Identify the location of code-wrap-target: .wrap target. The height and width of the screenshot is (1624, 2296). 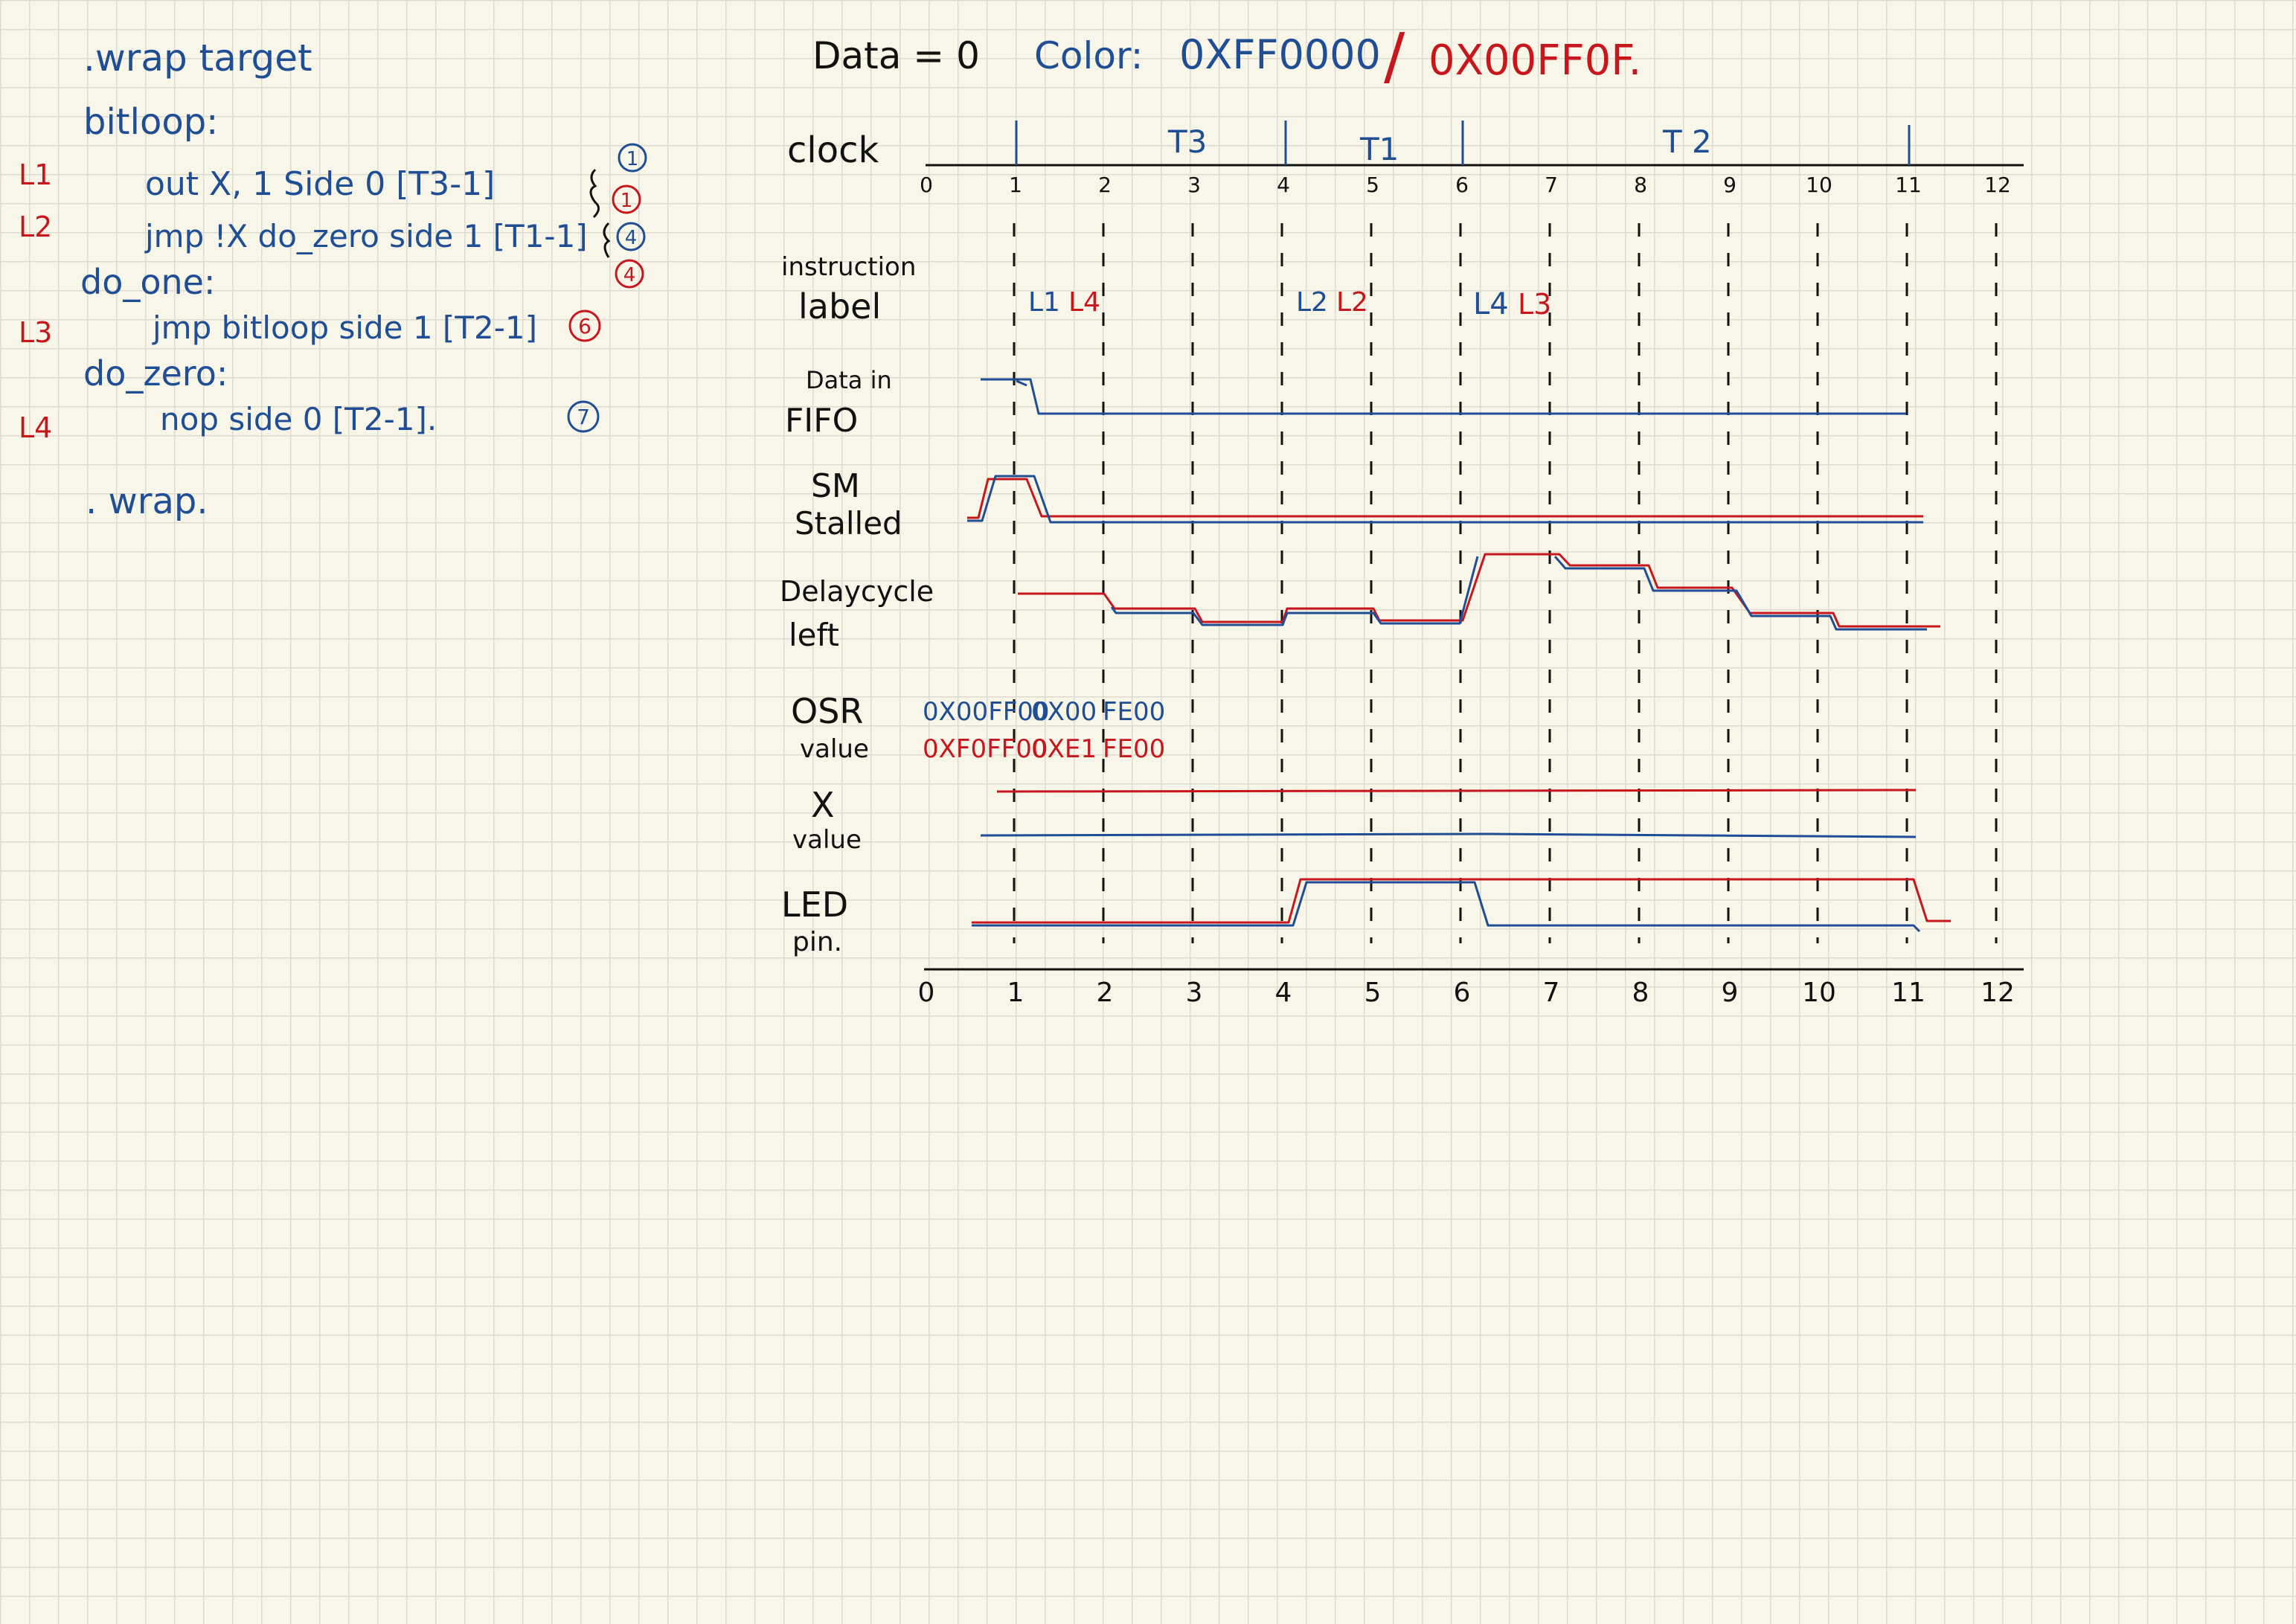
(197, 58).